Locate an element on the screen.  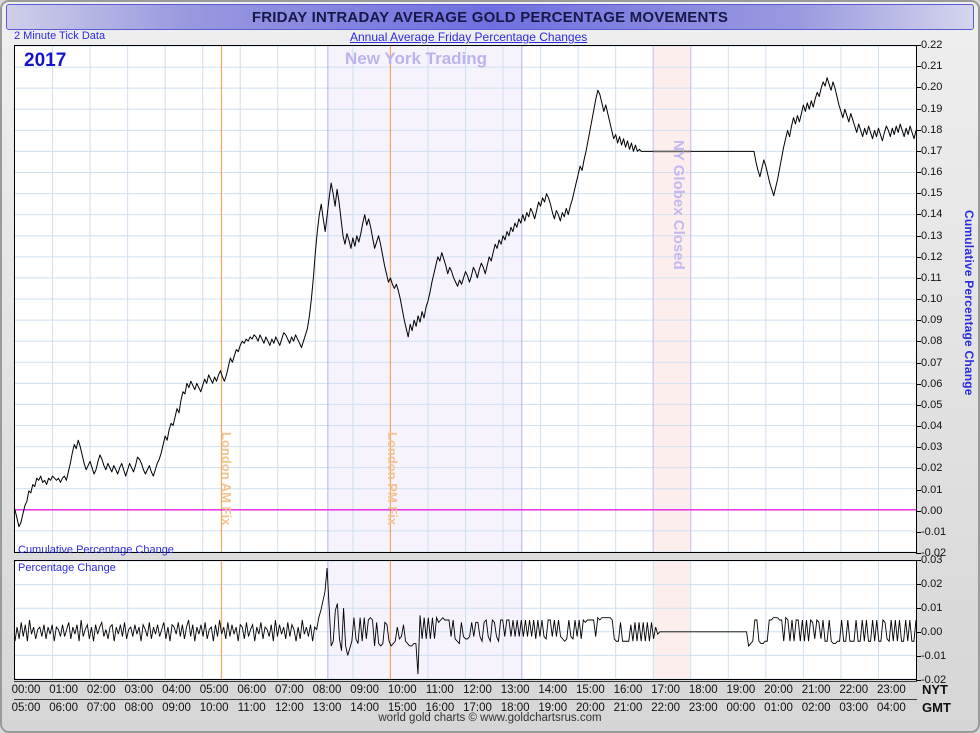
y-axis-tick-label: 0.18 is located at coordinates (929, 130).